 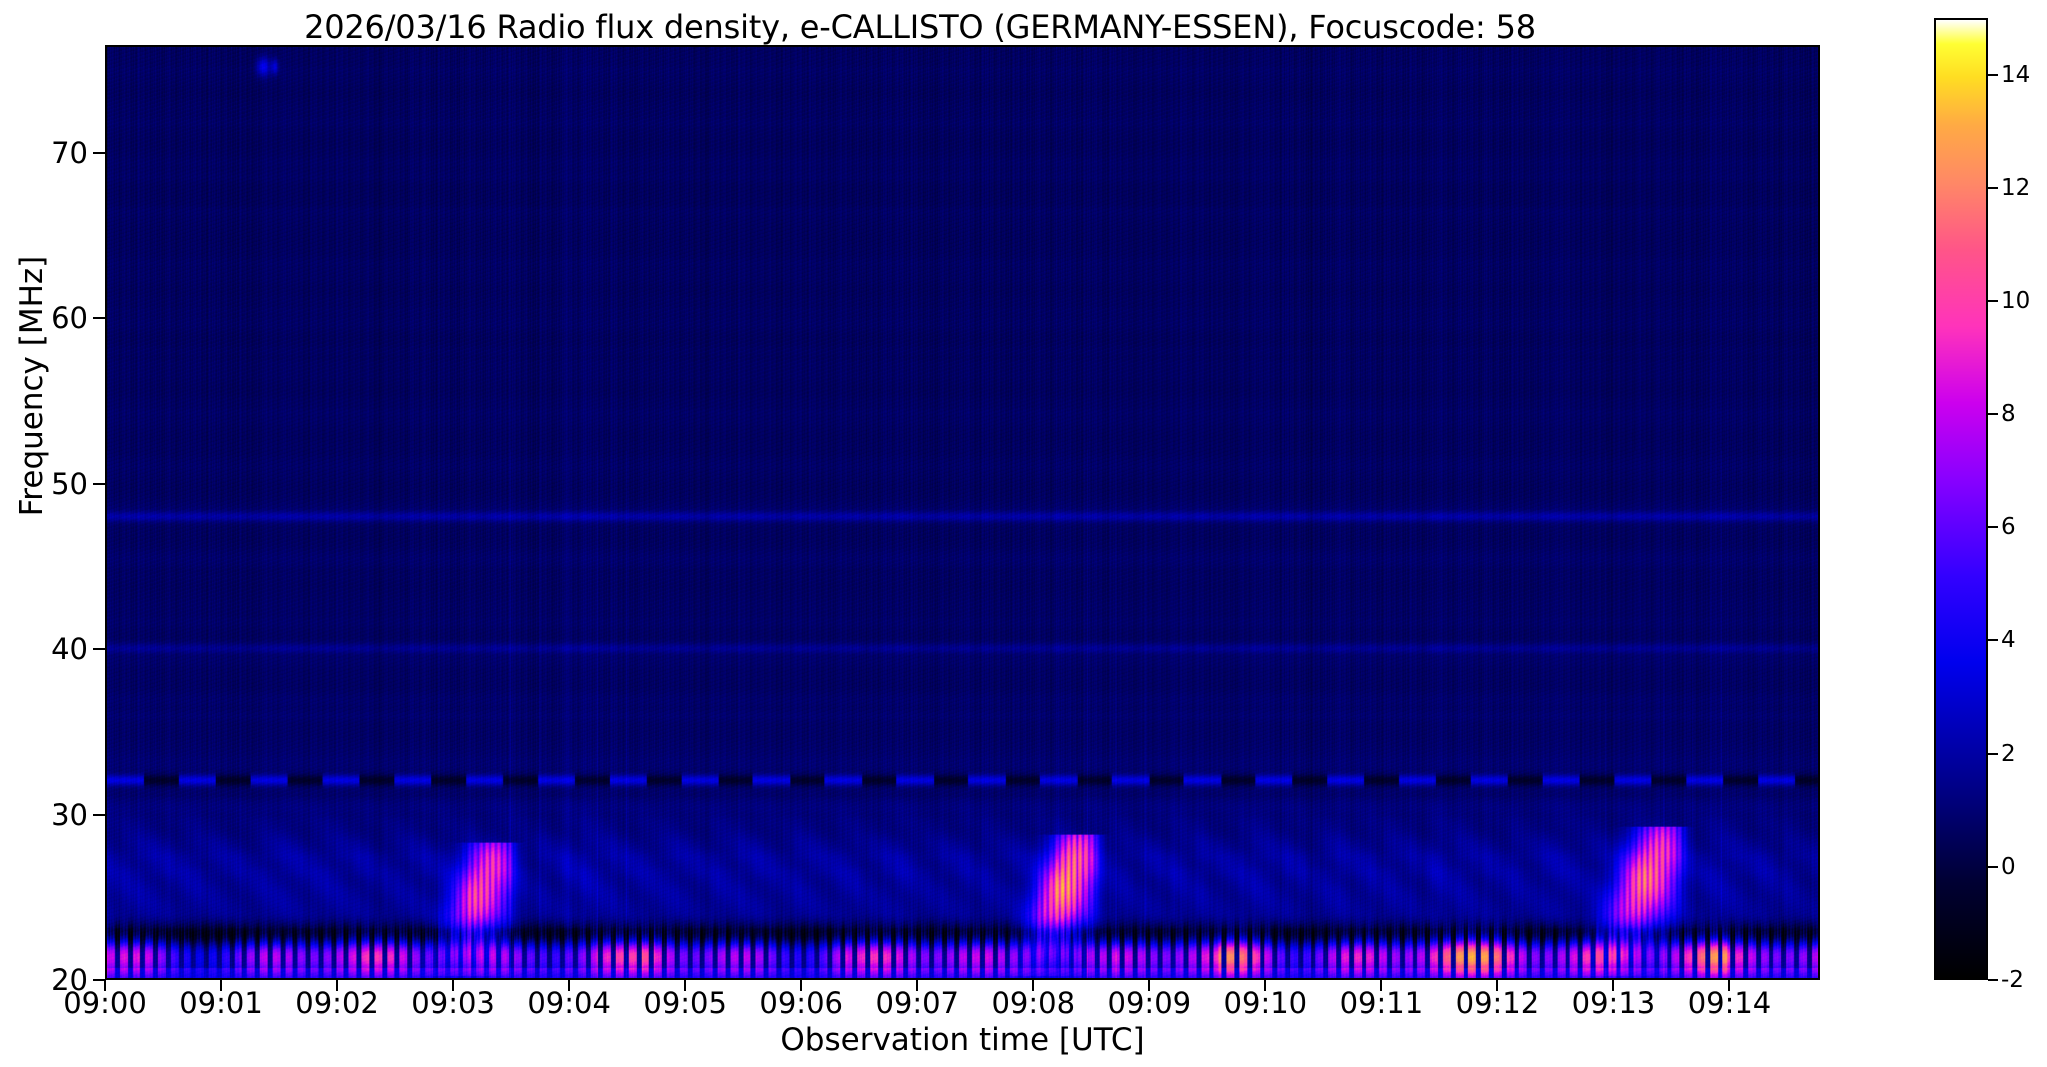 I want to click on colorbar-tick-label: 8, so click(x=2008, y=414).